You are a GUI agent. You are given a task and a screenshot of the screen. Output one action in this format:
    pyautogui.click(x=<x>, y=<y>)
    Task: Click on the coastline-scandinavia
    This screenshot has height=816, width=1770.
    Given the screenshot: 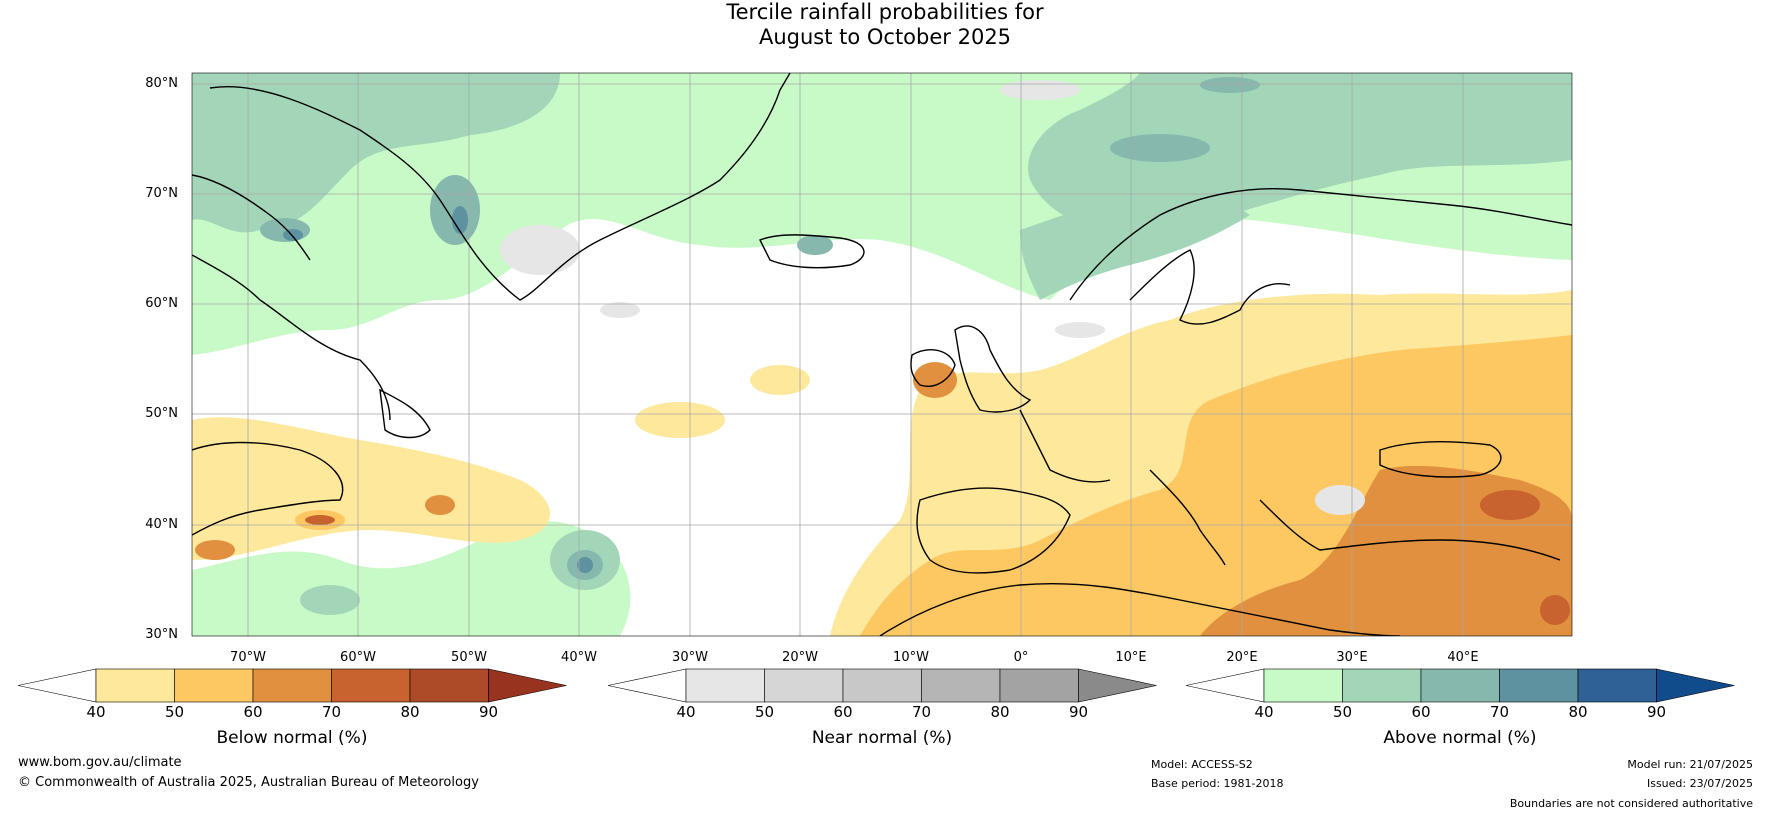 What is the action you would take?
    pyautogui.click(x=1320, y=244)
    